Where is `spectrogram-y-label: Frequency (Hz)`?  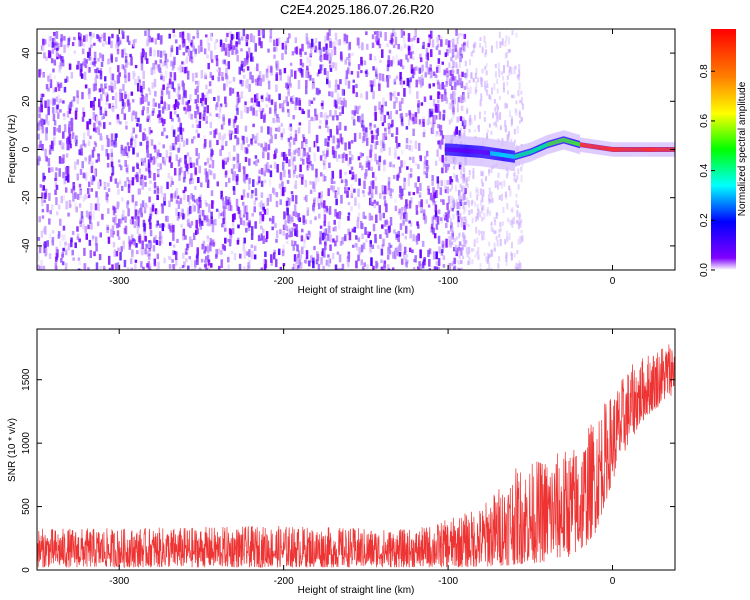 spectrogram-y-label: Frequency (Hz) is located at coordinates (12, 149).